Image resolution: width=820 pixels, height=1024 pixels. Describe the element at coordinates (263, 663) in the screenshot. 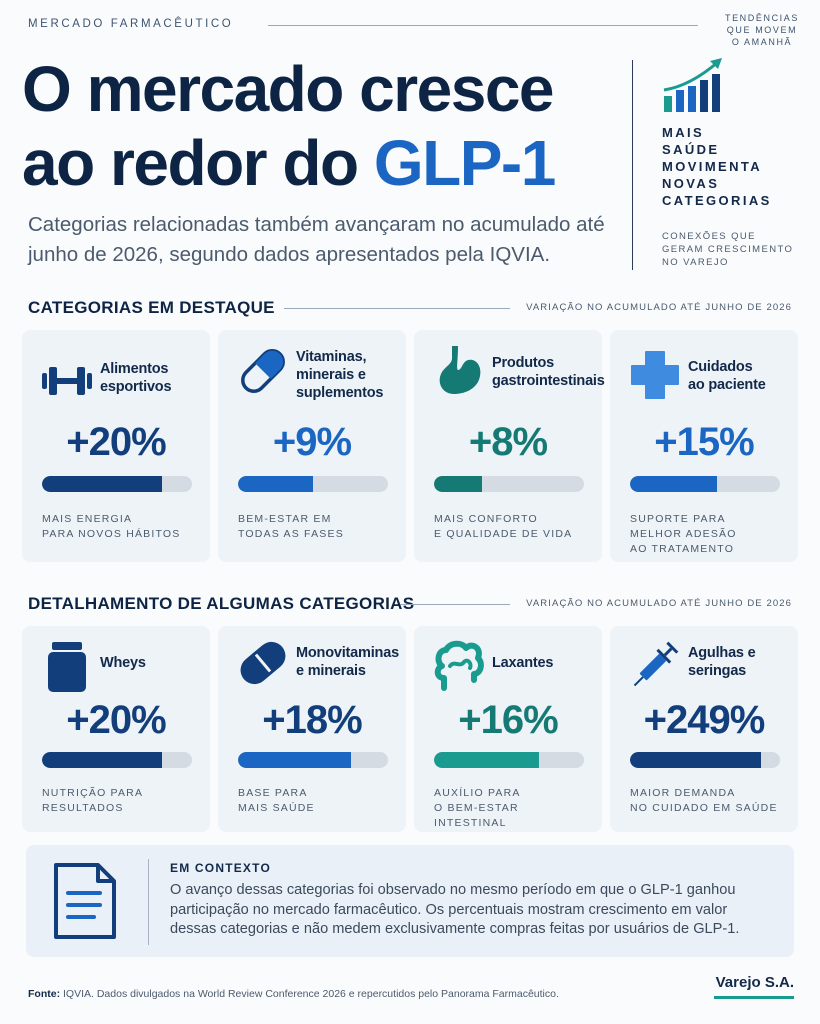

I see `pill-icon` at that location.